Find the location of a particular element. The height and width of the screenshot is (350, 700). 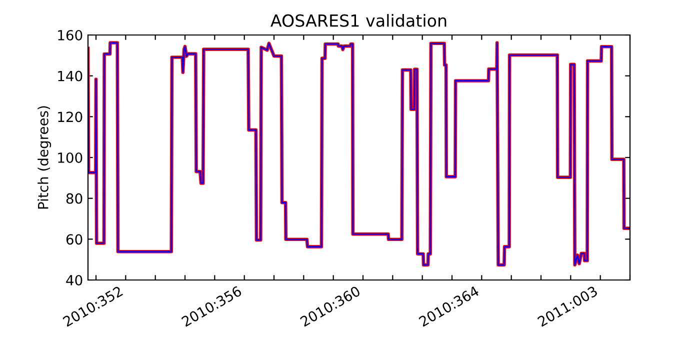

chart-title: AOSARES1 validation is located at coordinates (358, 20).